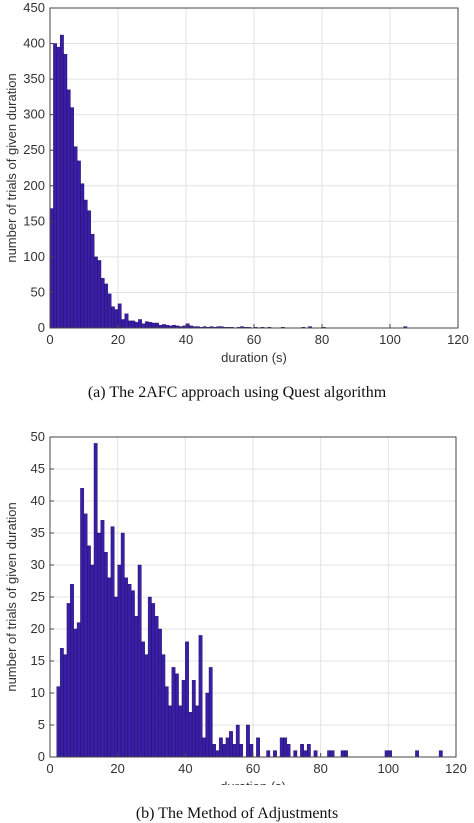 The height and width of the screenshot is (823, 474). Describe the element at coordinates (38, 436) in the screenshot. I see `chart-b-ytick-label: 50` at that location.